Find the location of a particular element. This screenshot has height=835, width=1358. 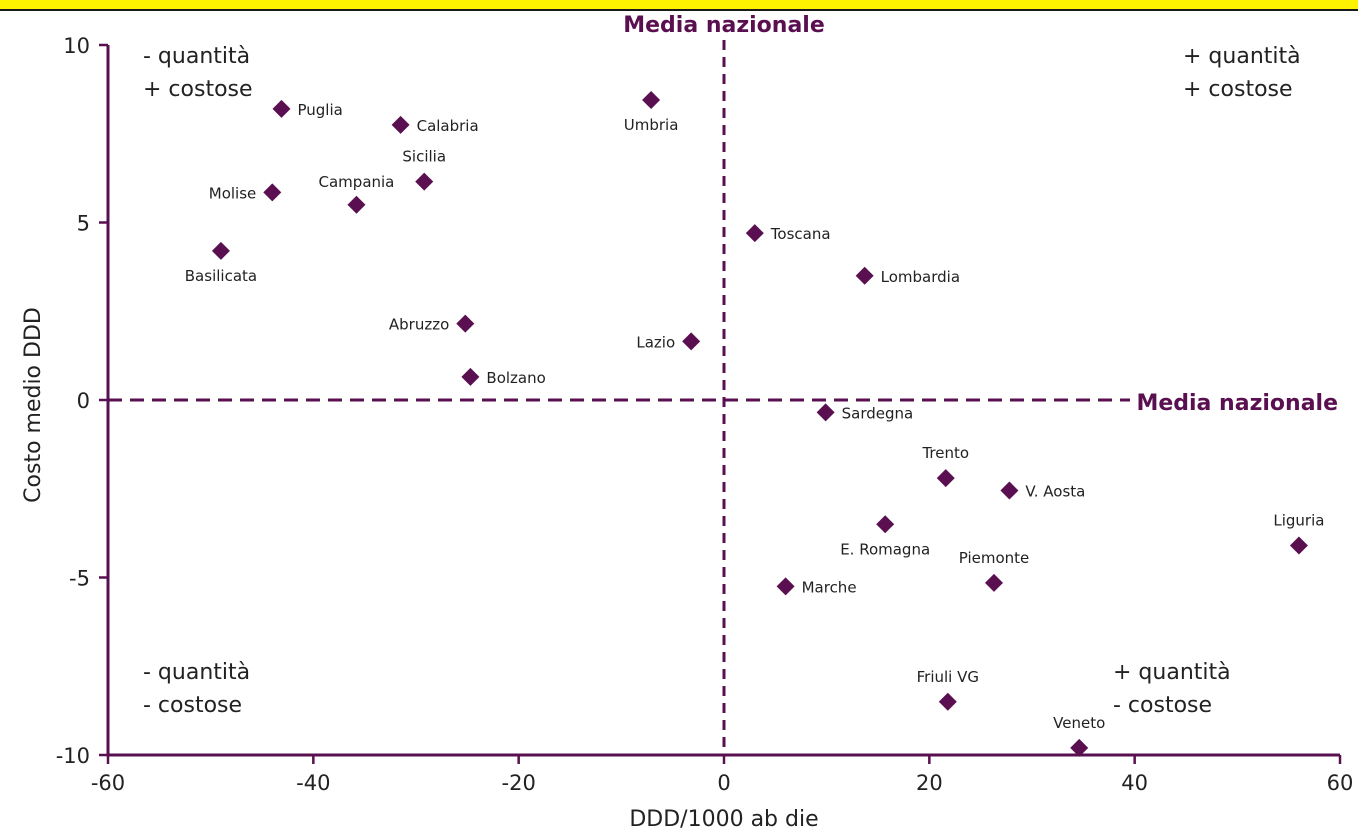

point-label-friuli-vg: Friuli VG is located at coordinates (948, 677).